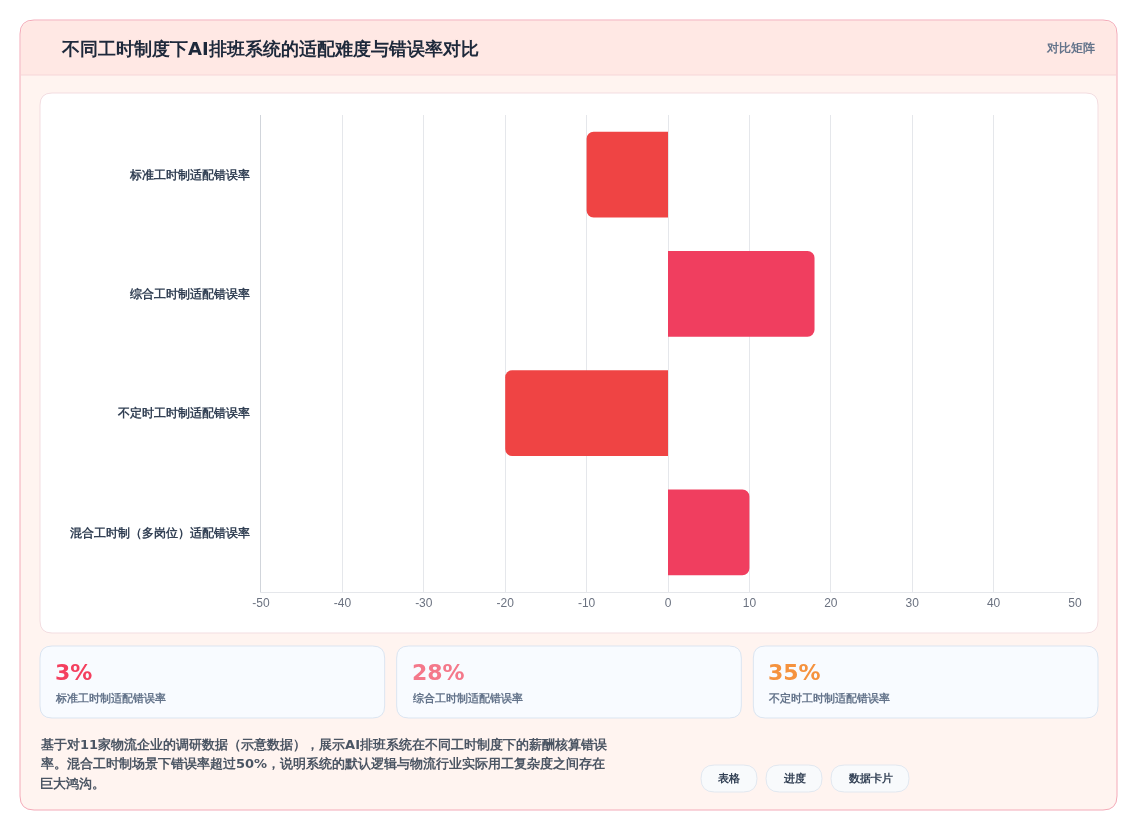  What do you see at coordinates (342, 603) in the screenshot?
I see `x-tick-label: -40` at bounding box center [342, 603].